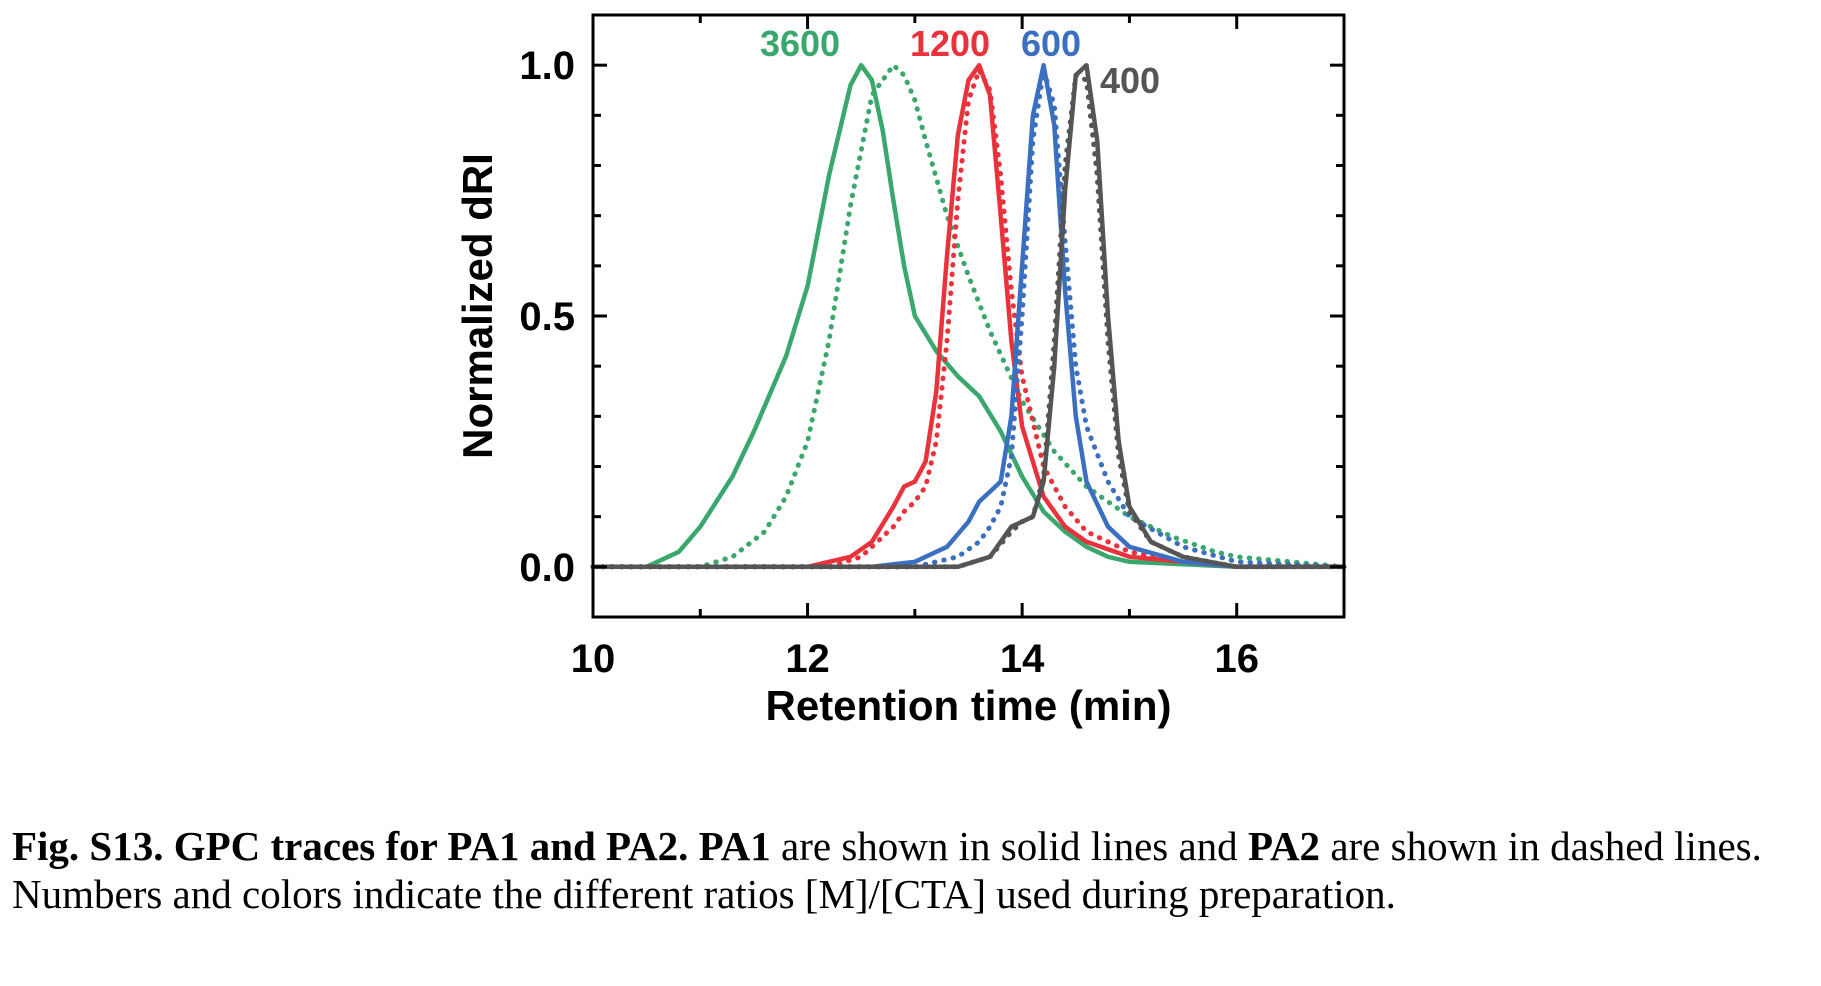  Describe the element at coordinates (1236, 659) in the screenshot. I see `x-tick-label: 16` at that location.